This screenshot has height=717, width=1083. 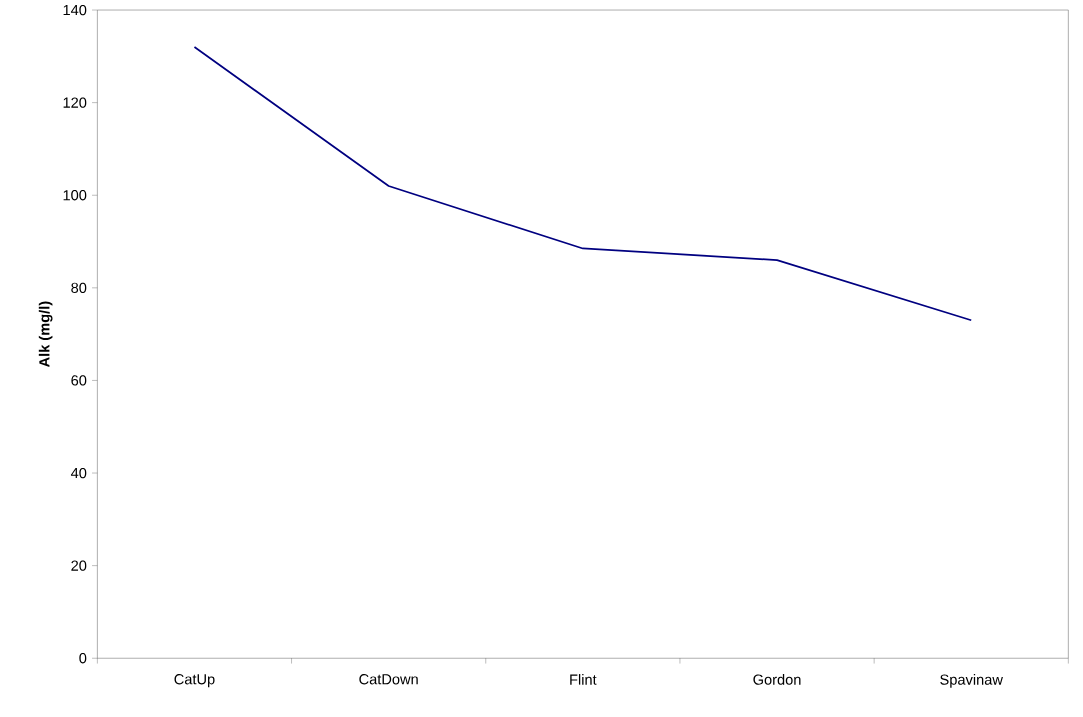 I want to click on x-tick-label: CatUp, so click(x=194, y=681).